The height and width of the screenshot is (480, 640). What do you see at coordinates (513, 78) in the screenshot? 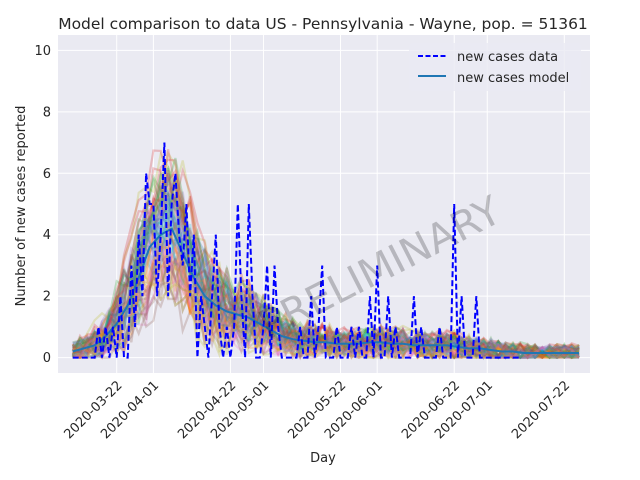
I see `legend-label-model: new cases model` at bounding box center [513, 78].